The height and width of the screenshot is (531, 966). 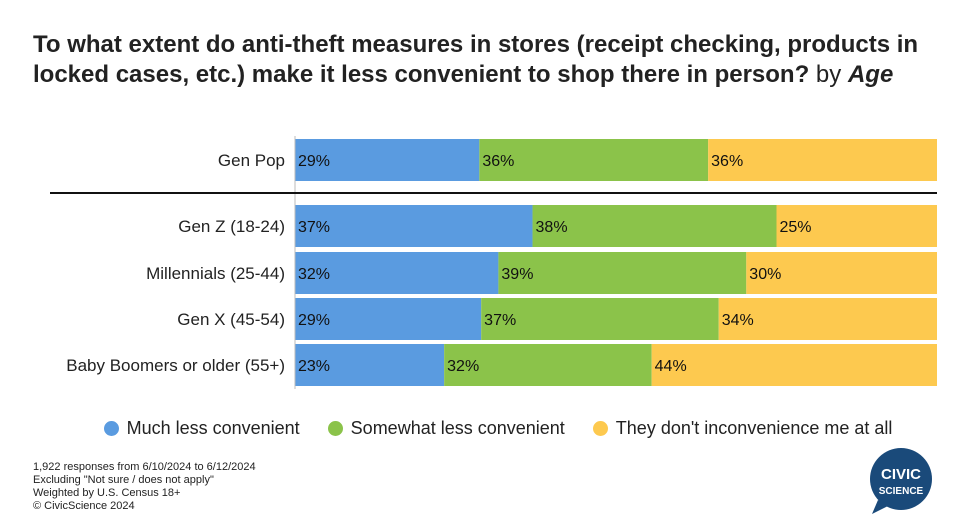 I want to click on footnote-excluding: Excluding "Not sure / does not apply", so click(x=123, y=480).